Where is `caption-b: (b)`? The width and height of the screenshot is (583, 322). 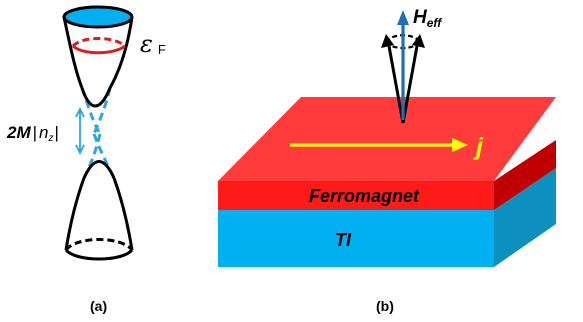 caption-b: (b) is located at coordinates (385, 306).